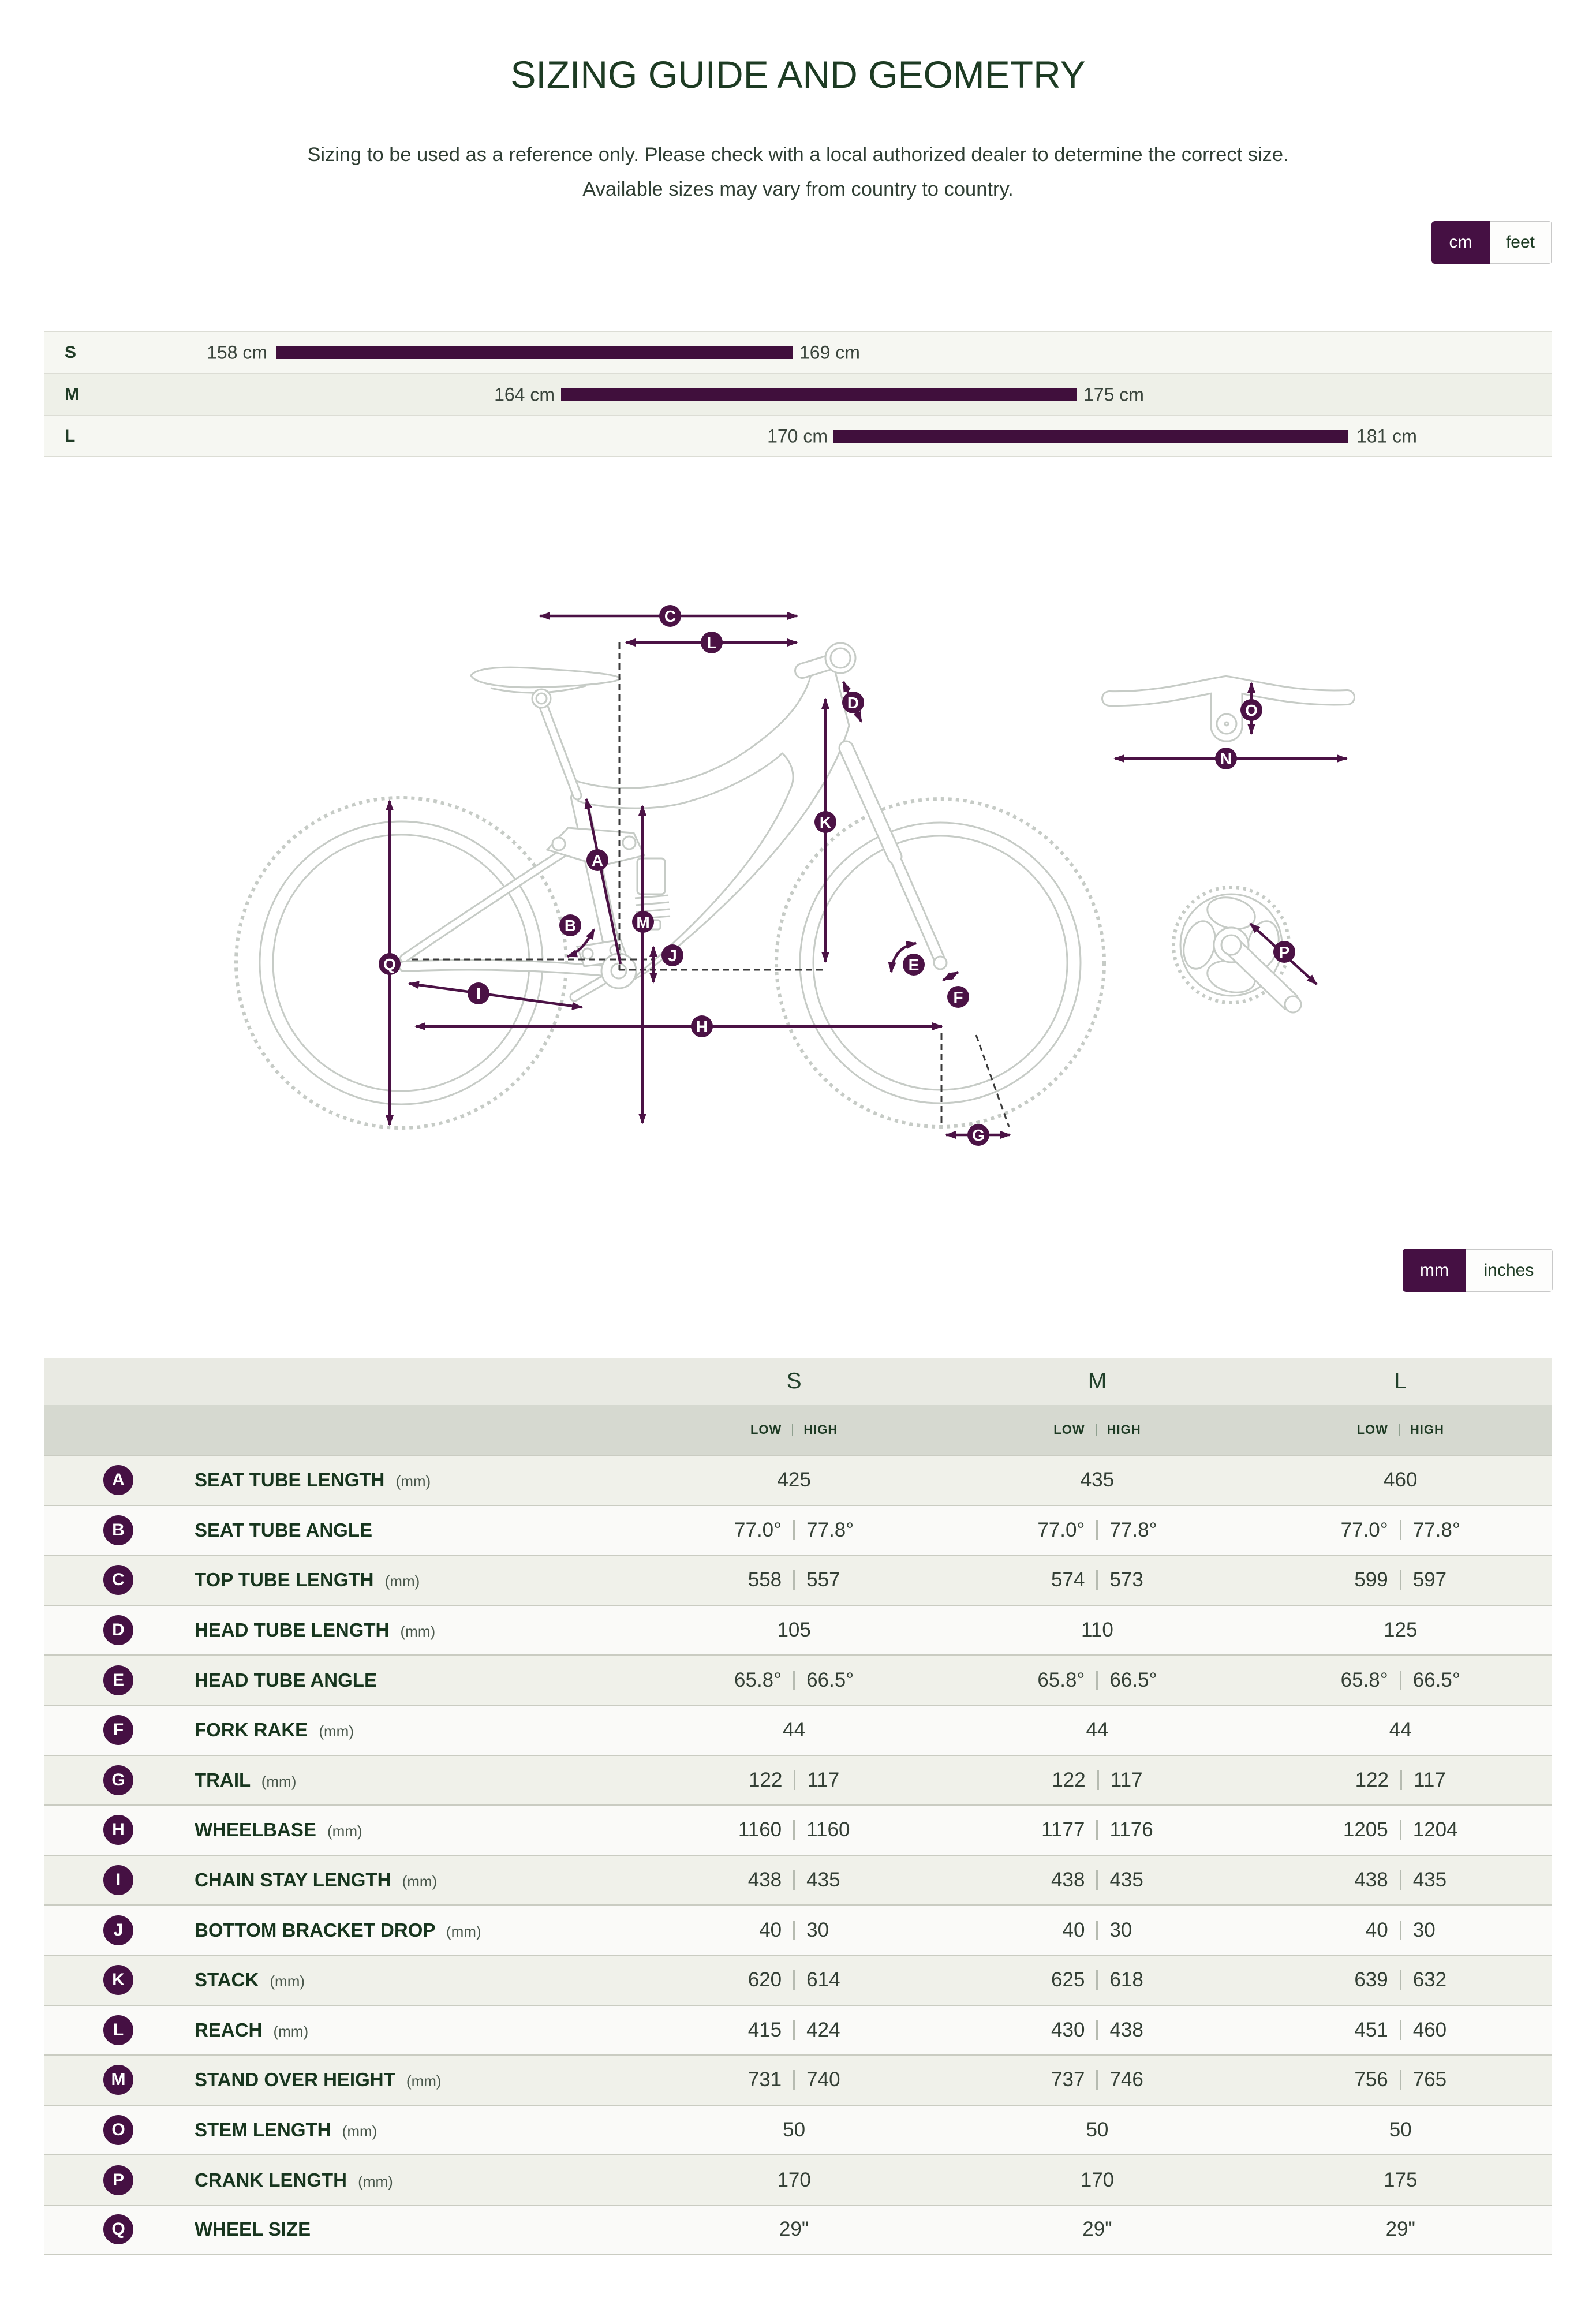 This screenshot has height=2309, width=1596. What do you see at coordinates (597, 860) in the screenshot?
I see `svg-text: A` at bounding box center [597, 860].